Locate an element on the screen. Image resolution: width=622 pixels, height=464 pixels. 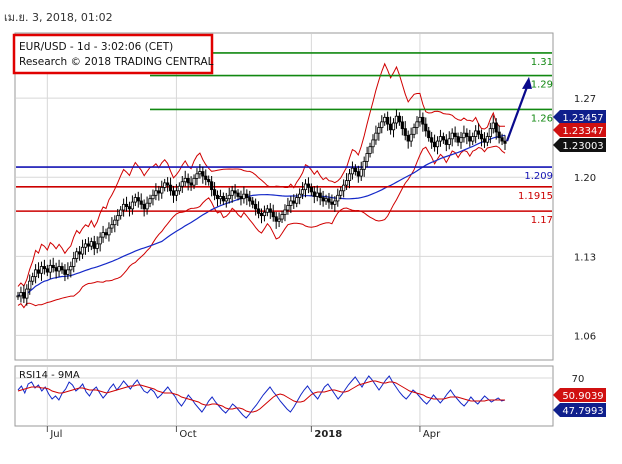
rsi-grid is located at coordinates (284, 396).